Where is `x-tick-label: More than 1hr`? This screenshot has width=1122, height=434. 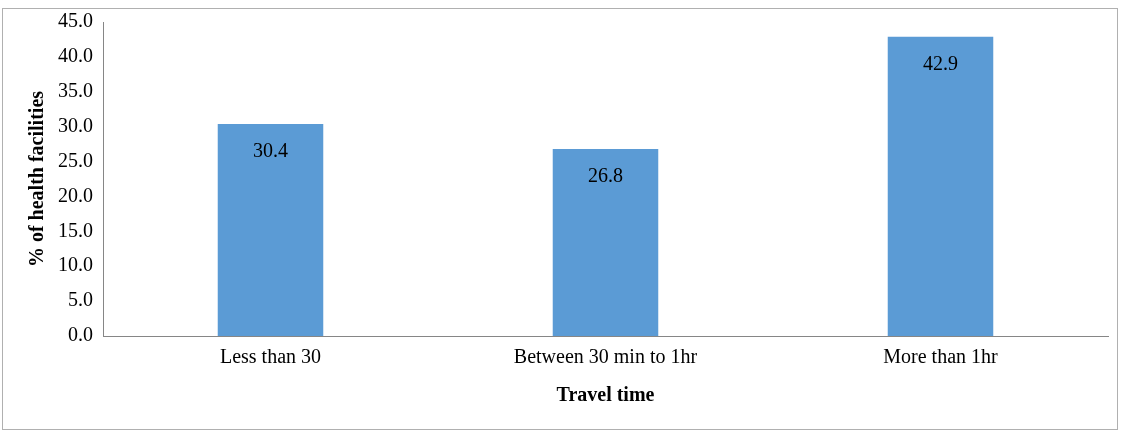
x-tick-label: More than 1hr is located at coordinates (941, 356).